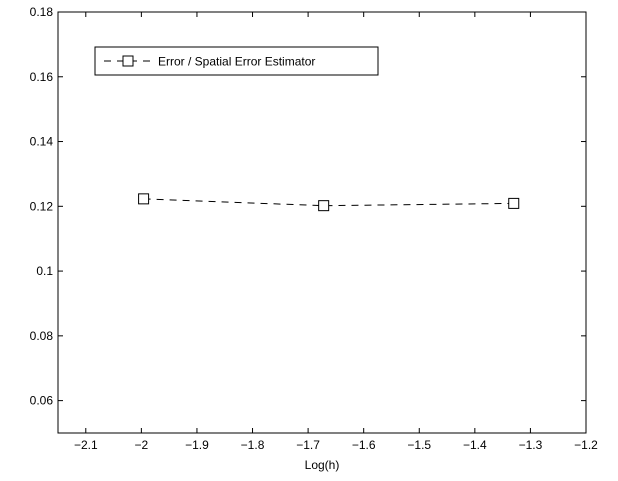 The image size is (618, 481). Describe the element at coordinates (42, 12) in the screenshot. I see `y-tick-label: 0.18` at that location.